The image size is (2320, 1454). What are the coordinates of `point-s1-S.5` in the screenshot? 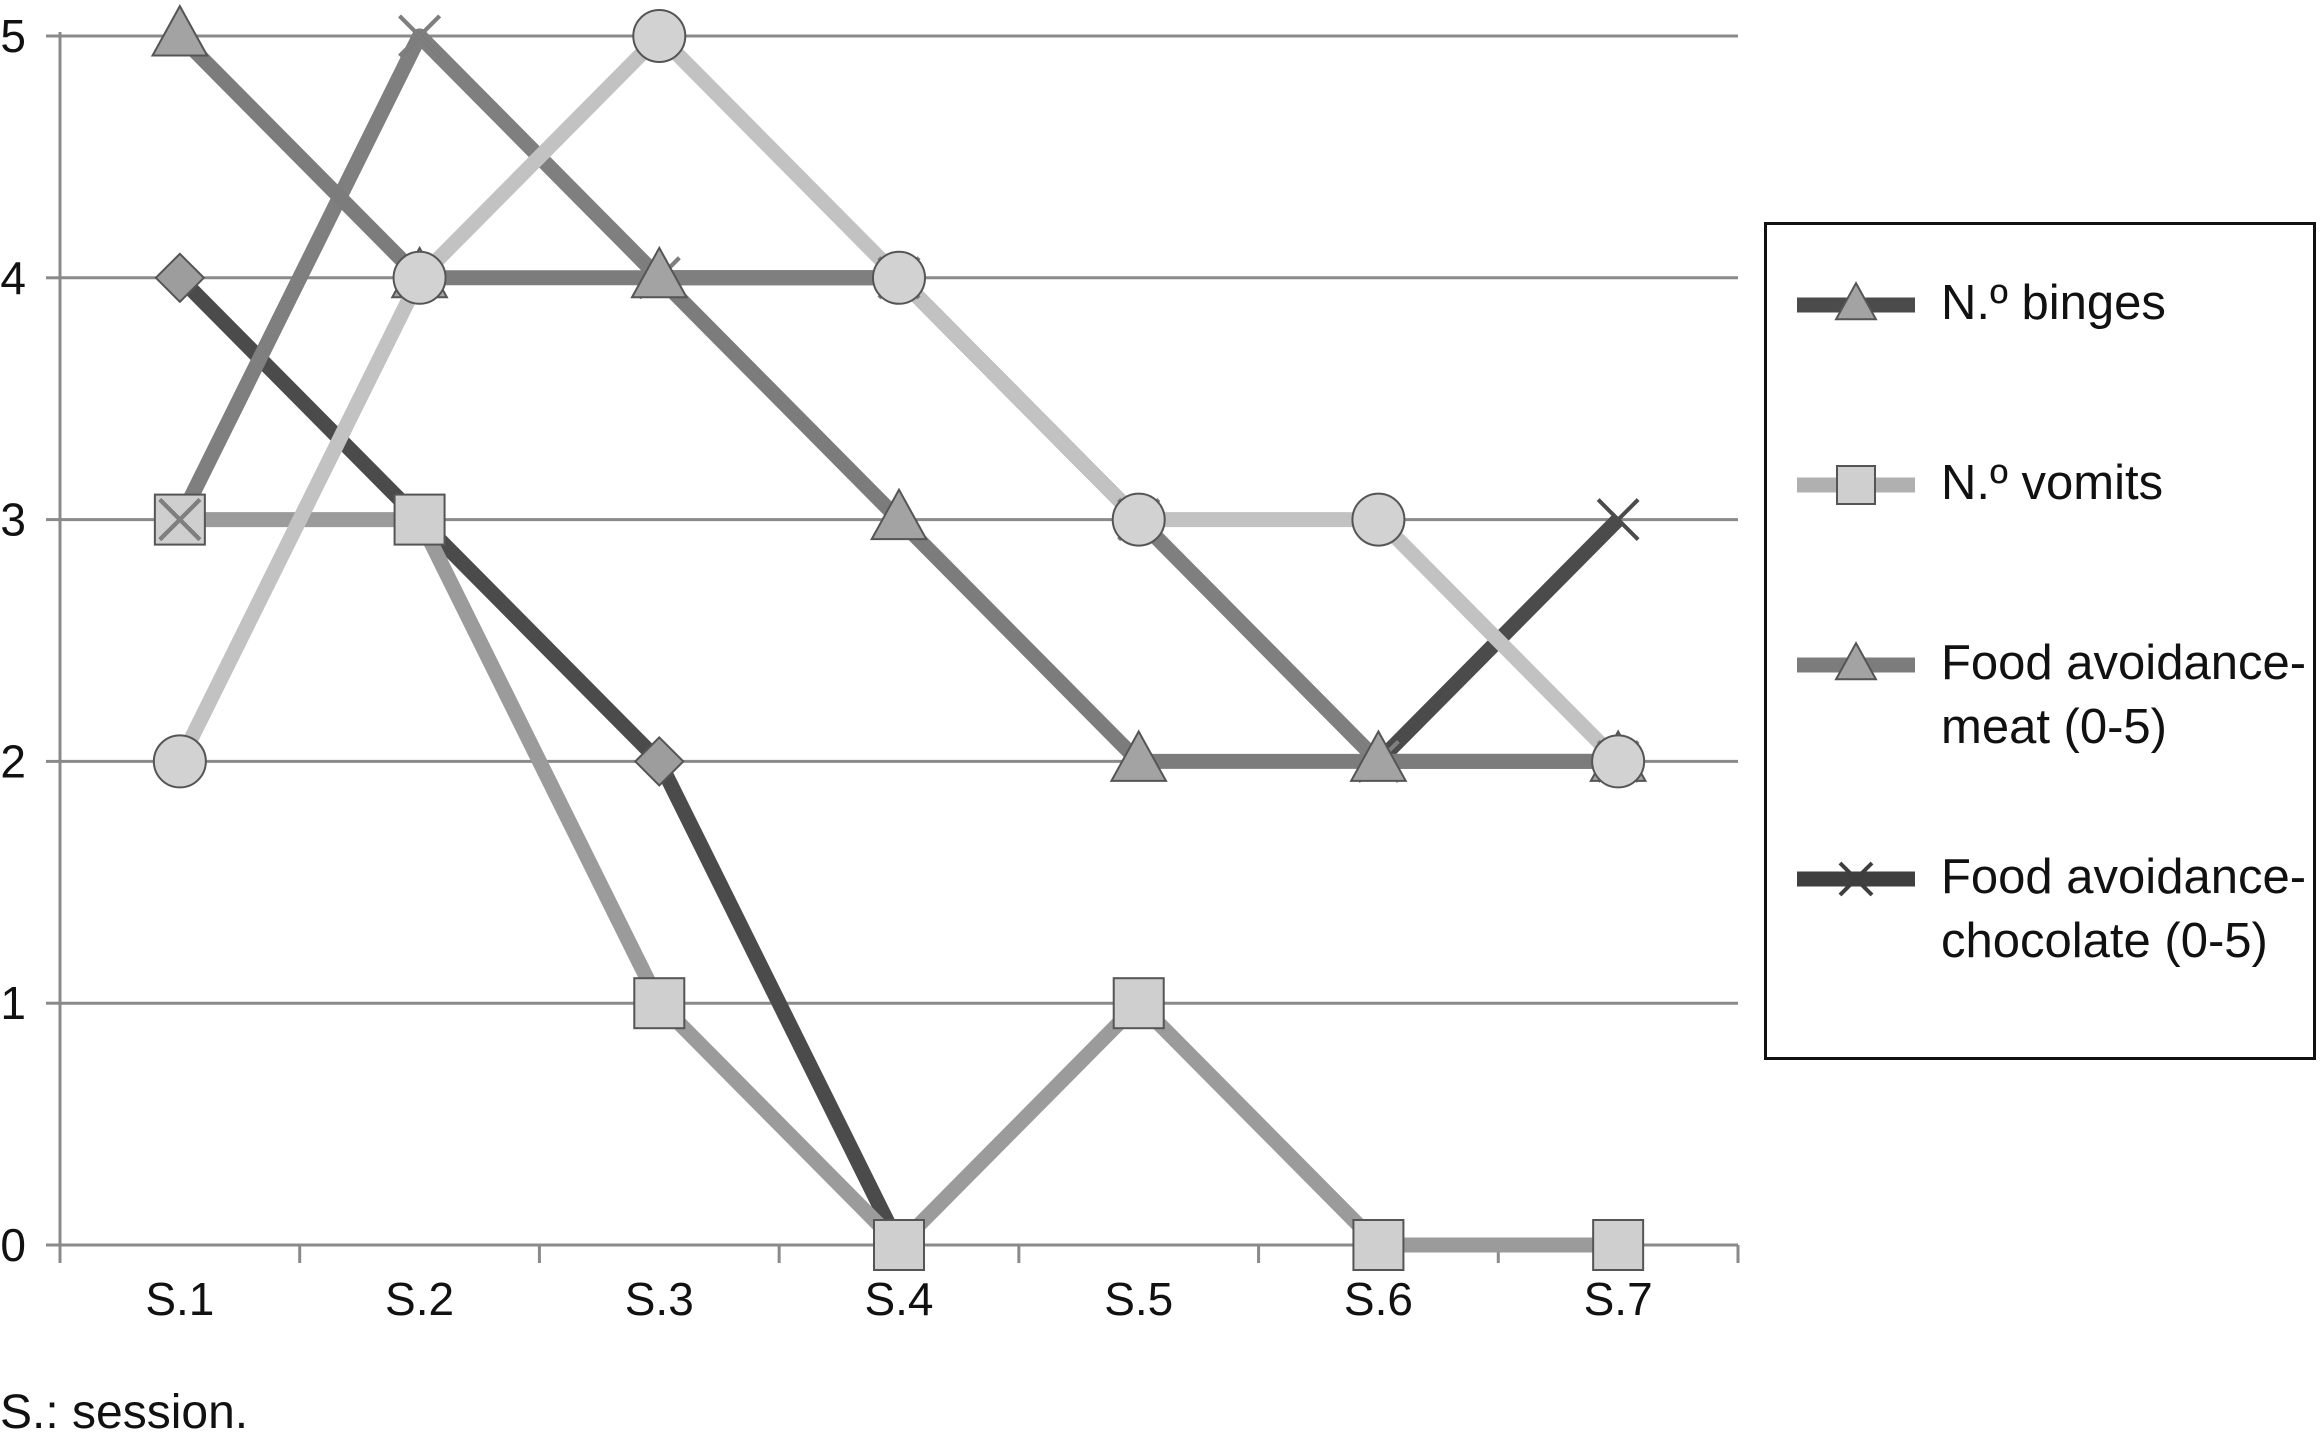 It's located at (1138, 1003).